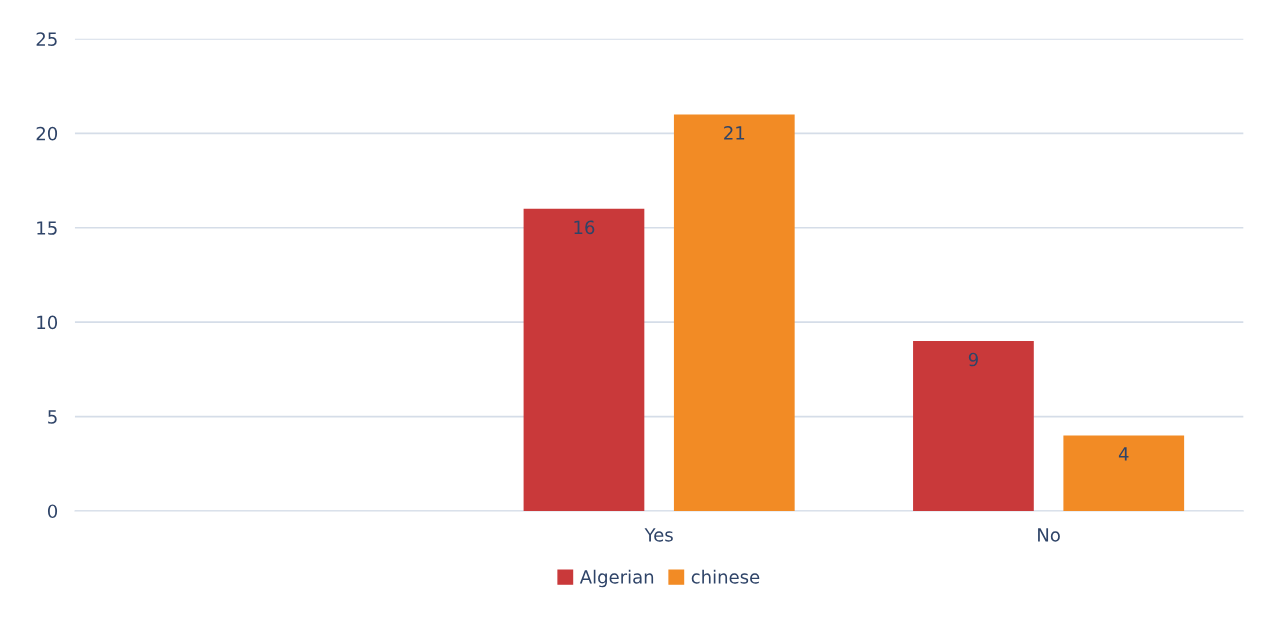  What do you see at coordinates (47, 322) in the screenshot?
I see `y-tick-label: 10` at bounding box center [47, 322].